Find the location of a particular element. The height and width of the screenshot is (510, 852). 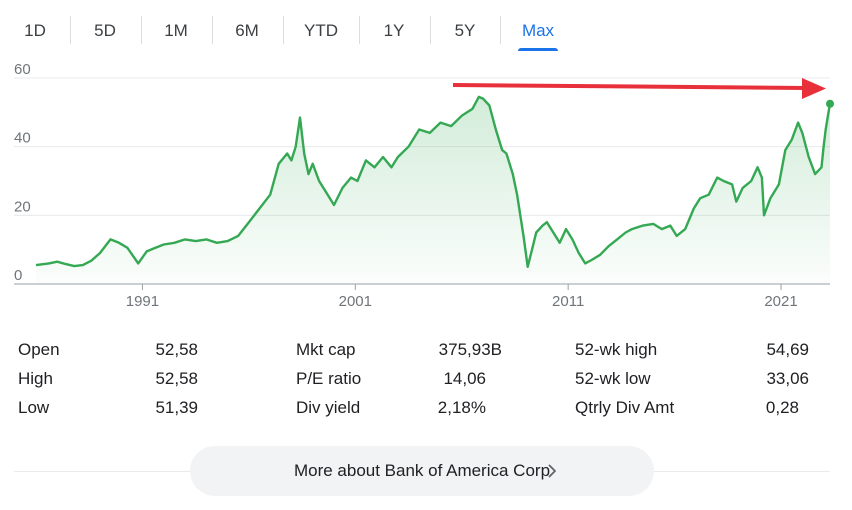

more-about-button: More about Bank of America Corp is located at coordinates (422, 471).